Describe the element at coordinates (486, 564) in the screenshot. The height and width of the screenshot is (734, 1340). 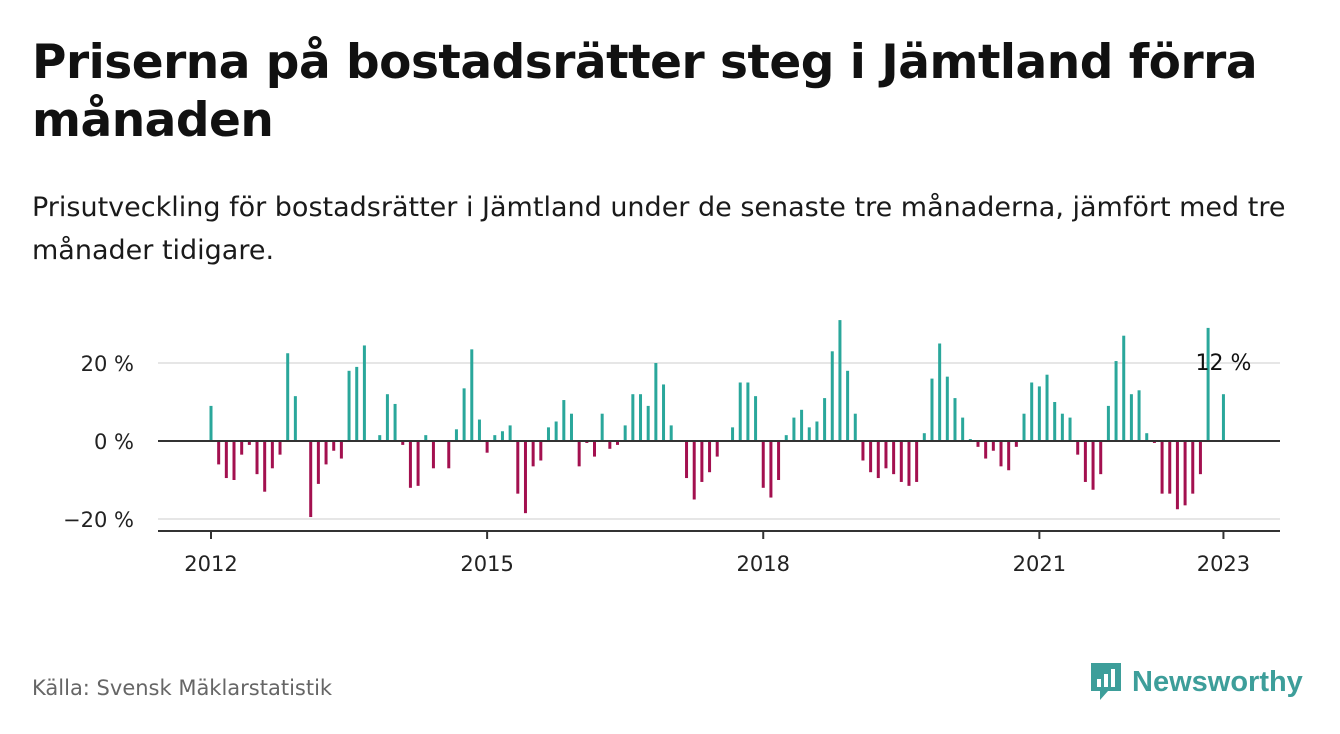
I see `x-tick-label: 2015` at that location.